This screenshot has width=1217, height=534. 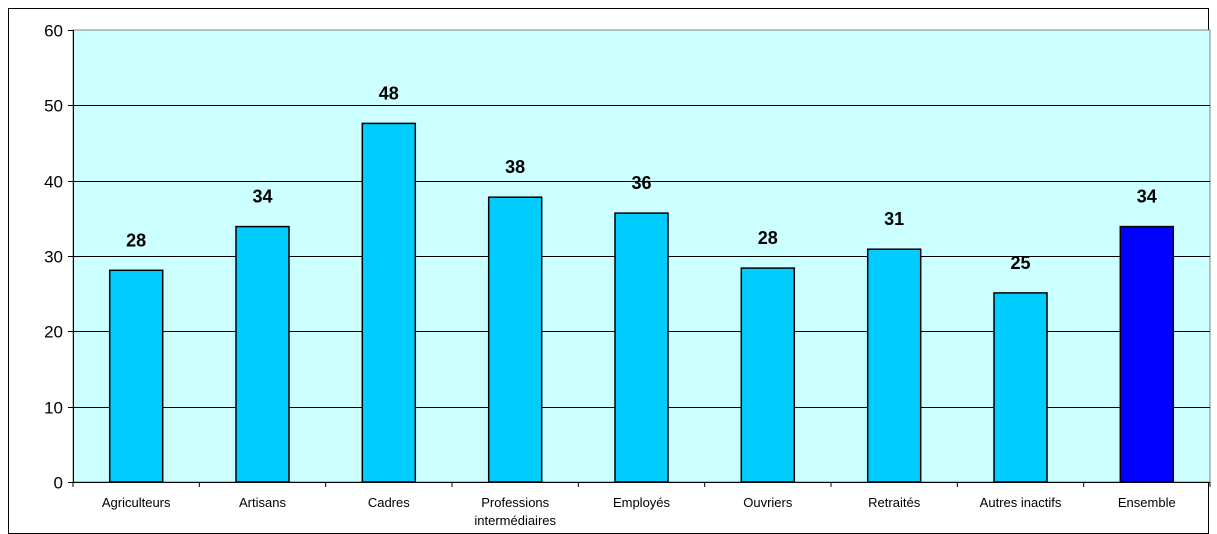 I want to click on x-category-label-4: Employés, so click(x=642, y=502).